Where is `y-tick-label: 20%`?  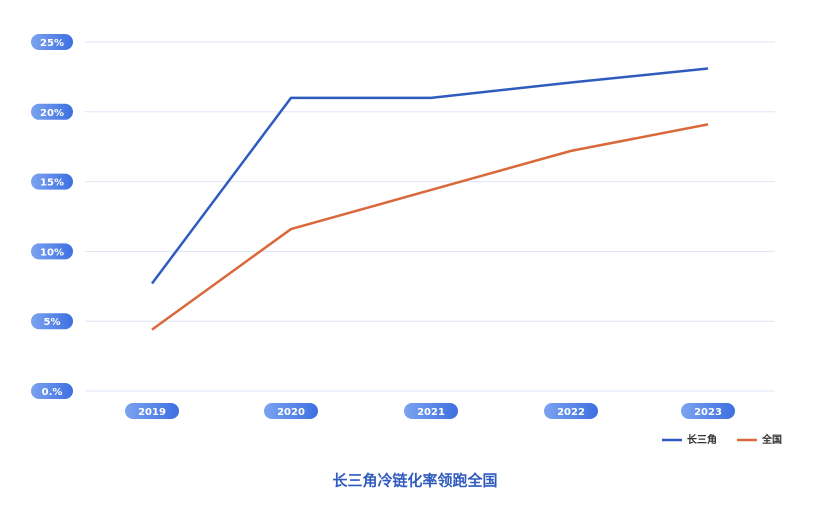 y-tick-label: 20% is located at coordinates (52, 113).